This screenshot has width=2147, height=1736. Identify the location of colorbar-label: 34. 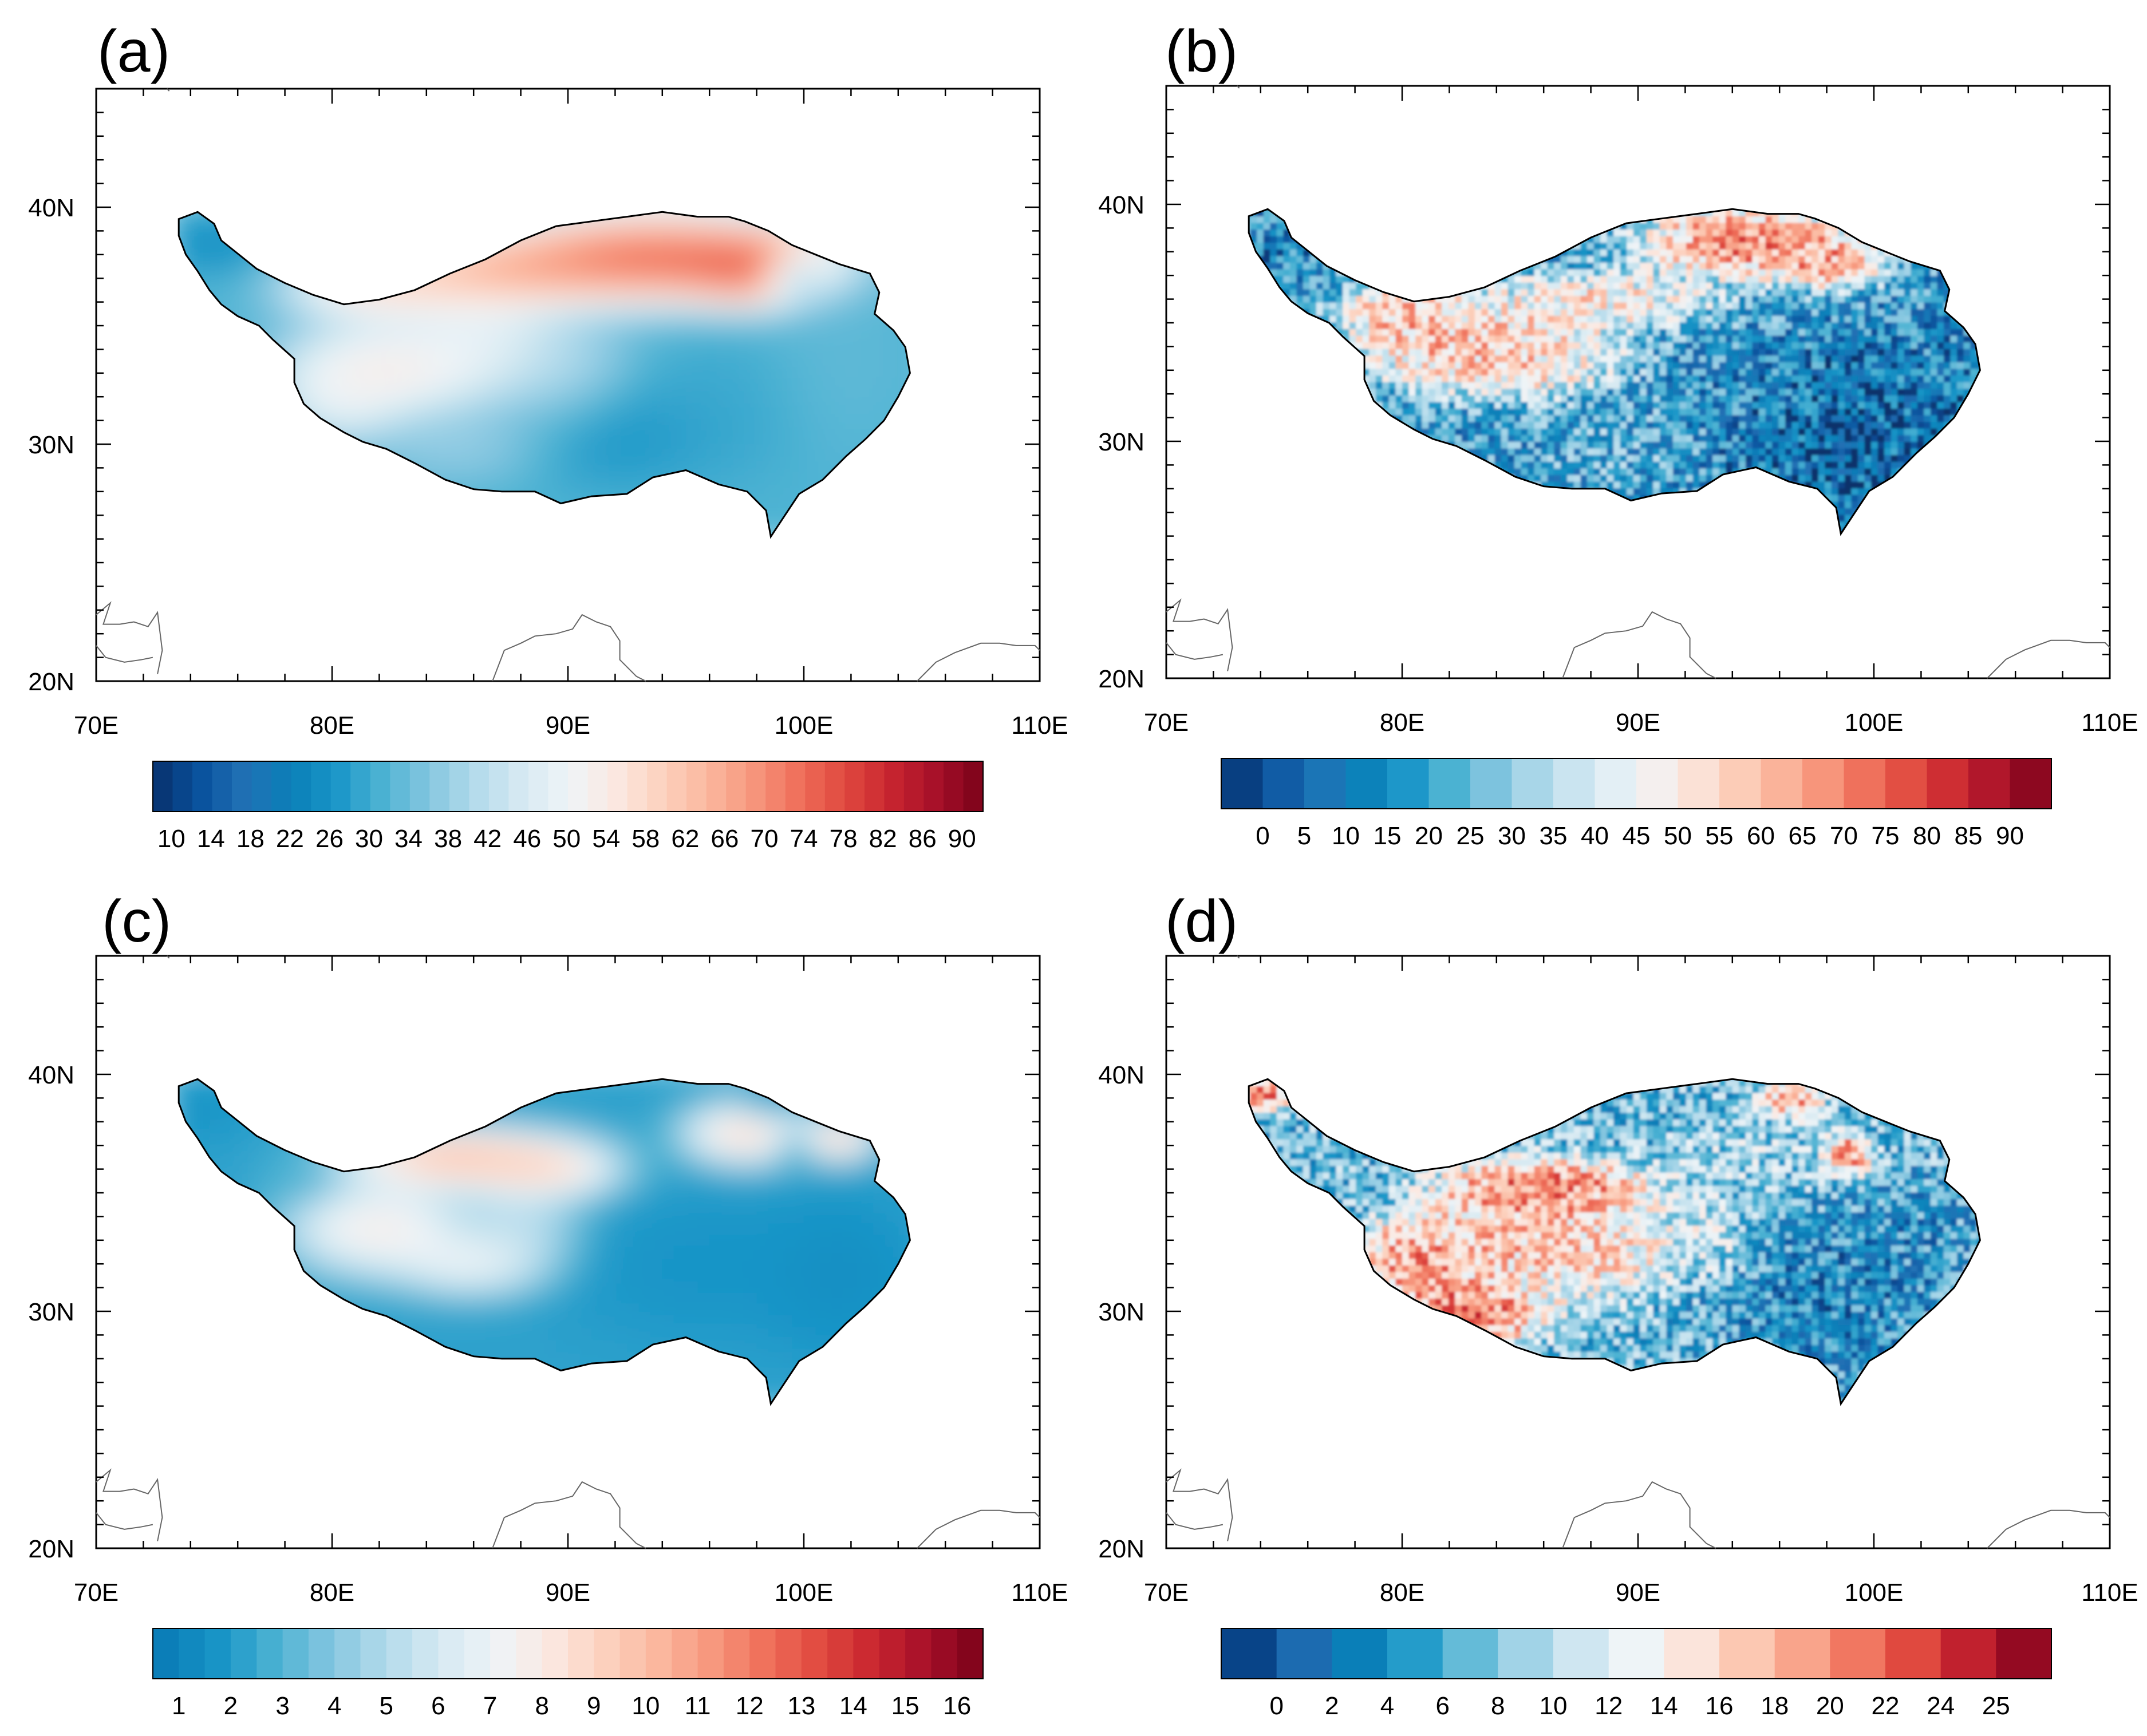
(408, 839).